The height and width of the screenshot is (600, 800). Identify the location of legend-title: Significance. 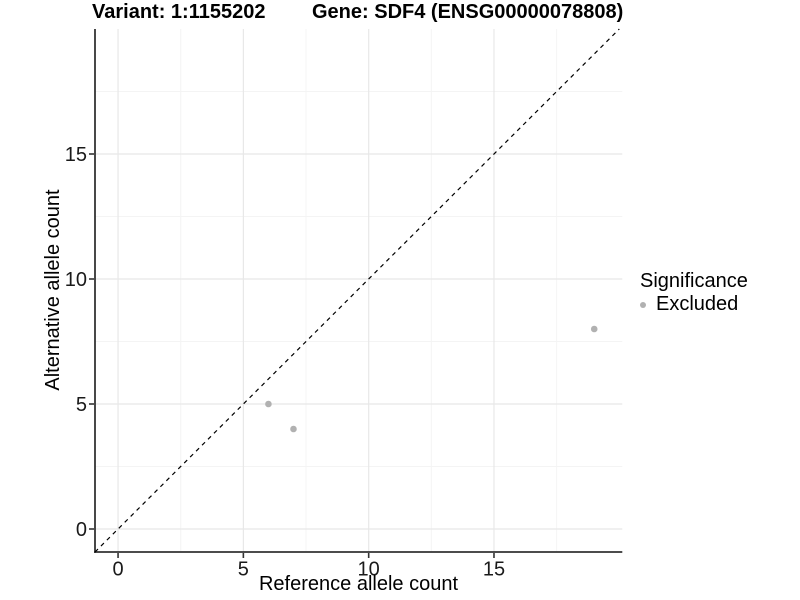
(694, 281).